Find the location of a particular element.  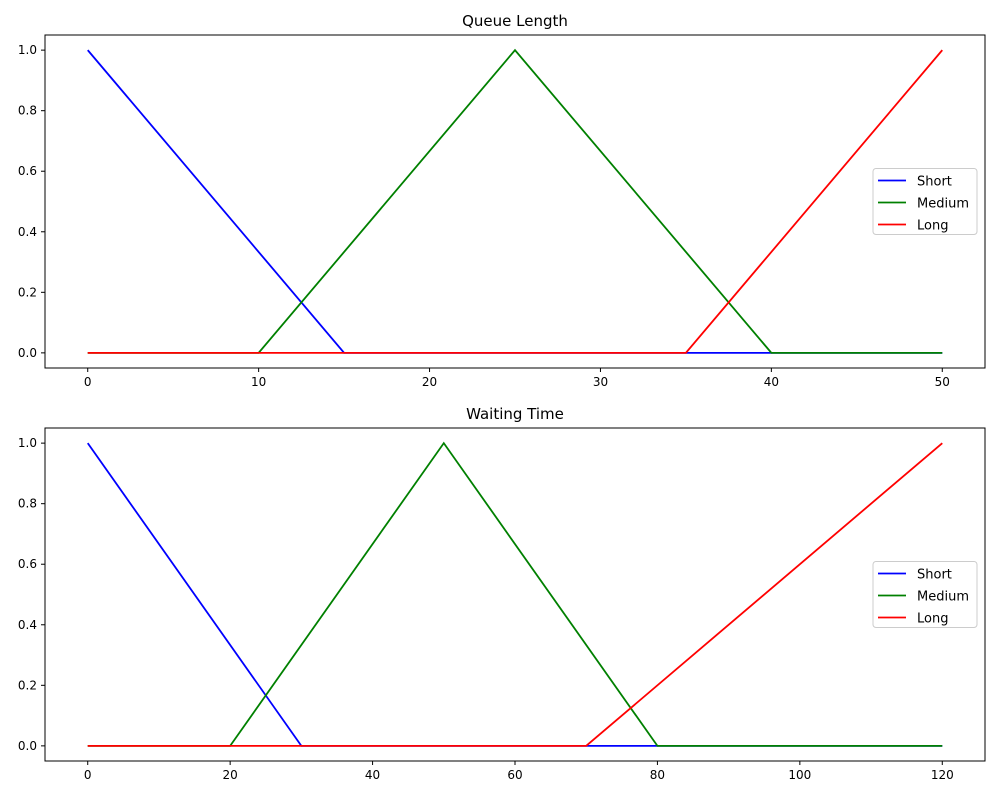

x-tick-label: 60 is located at coordinates (514, 775).